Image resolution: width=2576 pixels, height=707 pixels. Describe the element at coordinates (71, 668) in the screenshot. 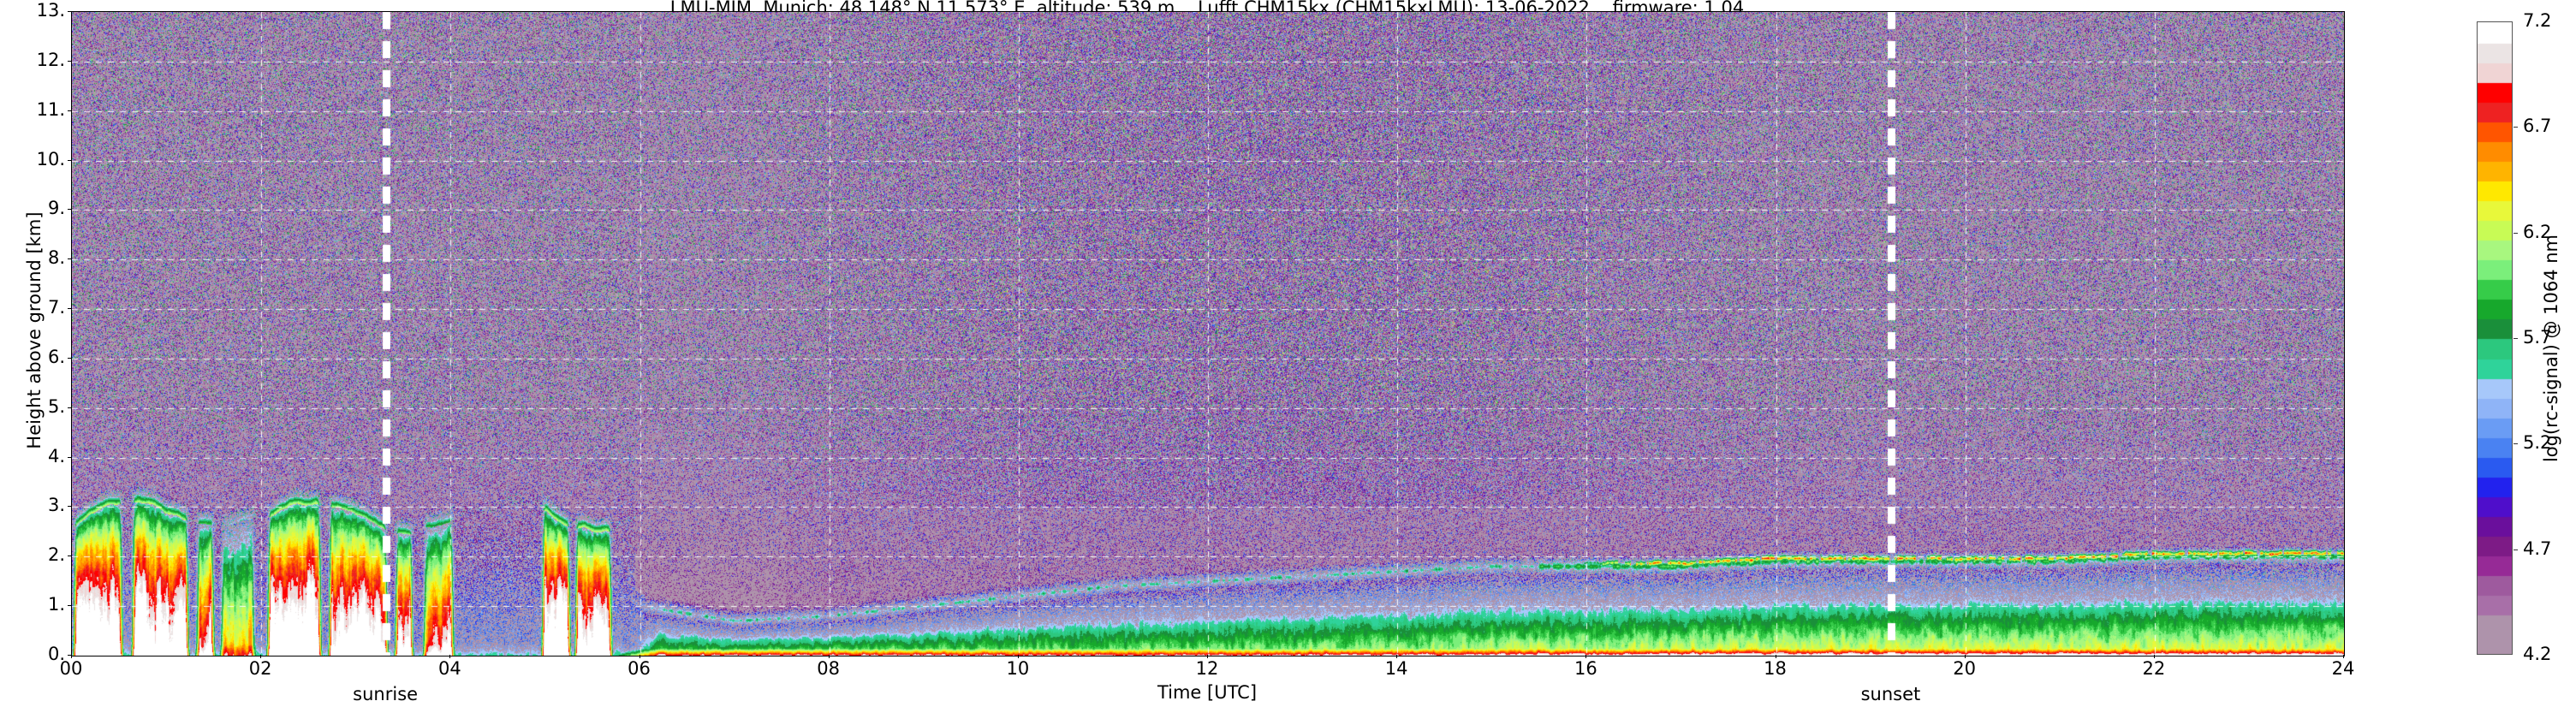

I see `x-tick-label: 00` at that location.